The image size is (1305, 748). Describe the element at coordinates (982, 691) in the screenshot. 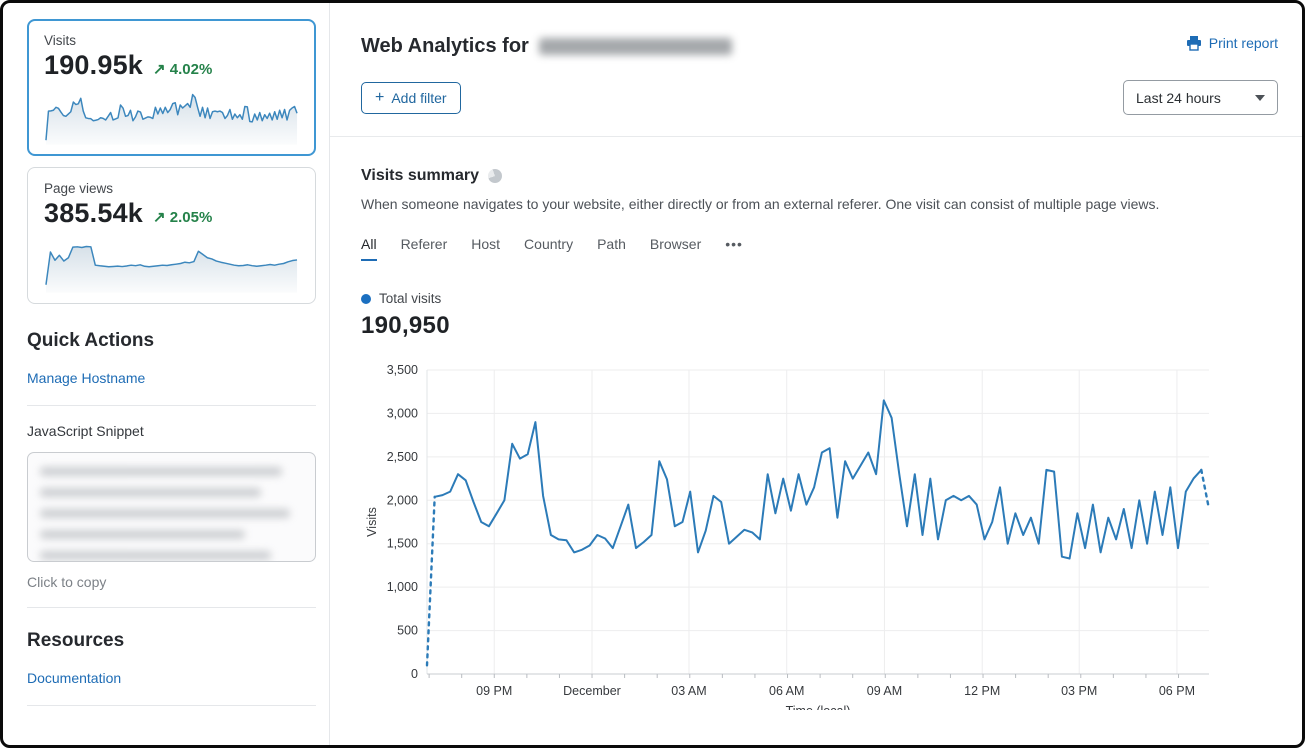

I see `svg-text: 12 PM` at that location.